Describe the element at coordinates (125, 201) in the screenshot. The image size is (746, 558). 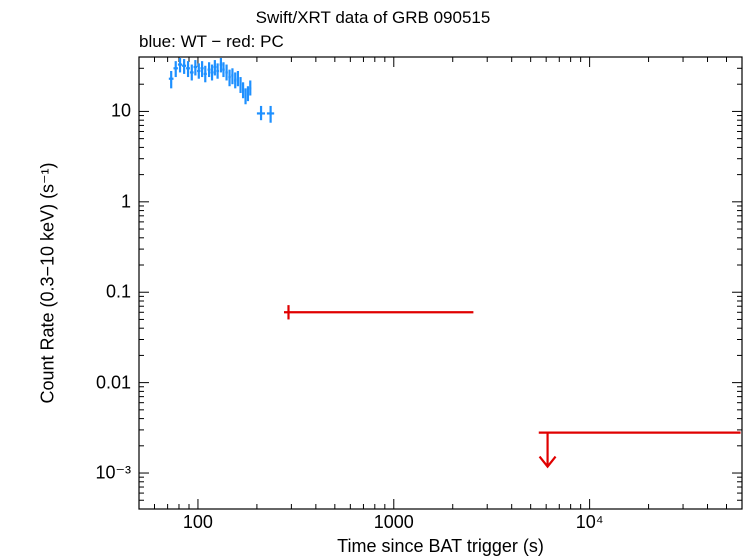
I see `y-tick-label: 1` at that location.